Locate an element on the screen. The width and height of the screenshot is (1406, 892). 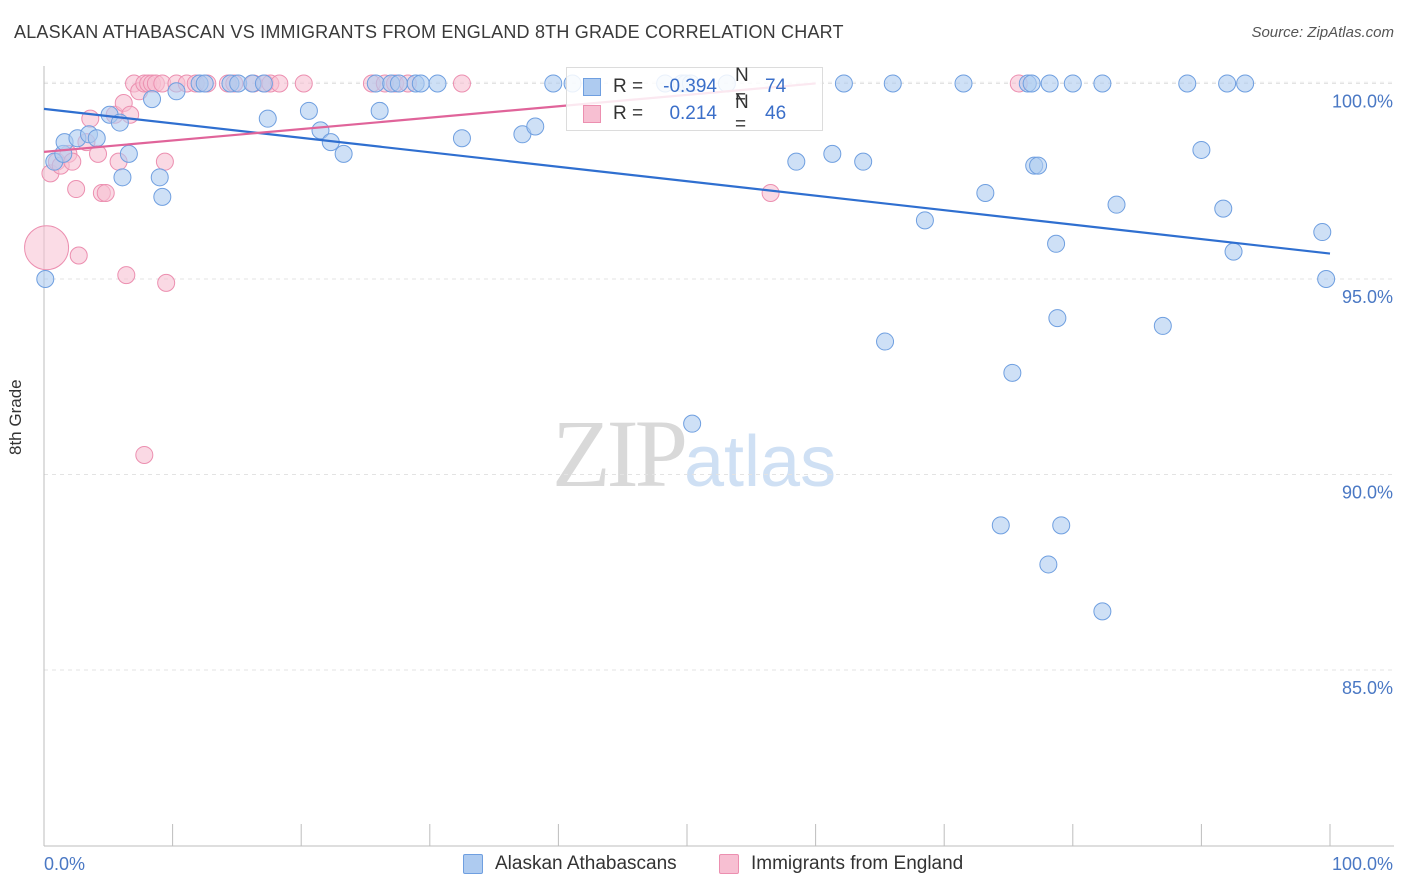
stats-legend: R = -0.394 N = 74 R = 0.214 N = 46 is located at coordinates (694, 100).